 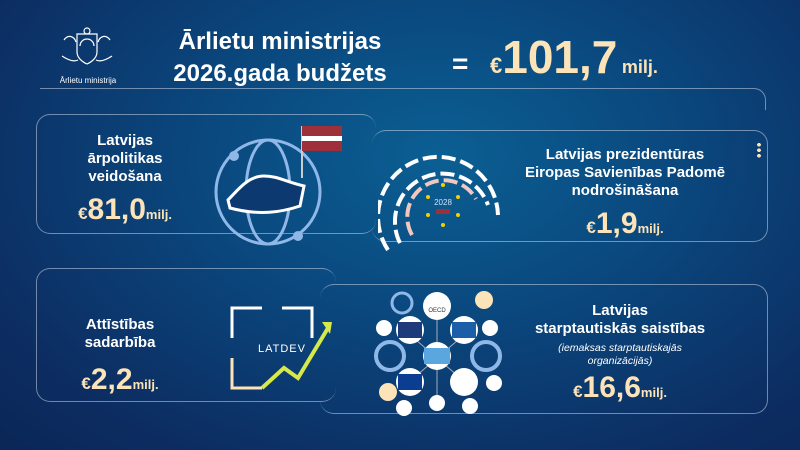 What do you see at coordinates (616, 223) in the screenshot?
I see `amount-value: 1,9` at bounding box center [616, 223].